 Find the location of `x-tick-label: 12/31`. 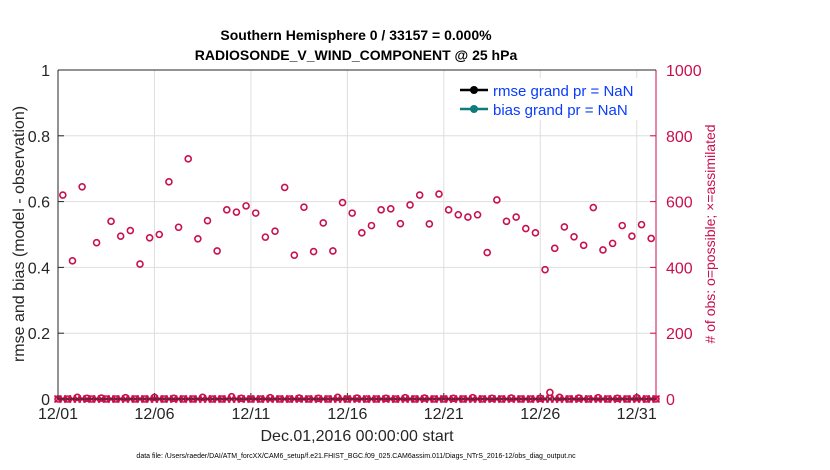

x-tick-label: 12/31 is located at coordinates (637, 414).